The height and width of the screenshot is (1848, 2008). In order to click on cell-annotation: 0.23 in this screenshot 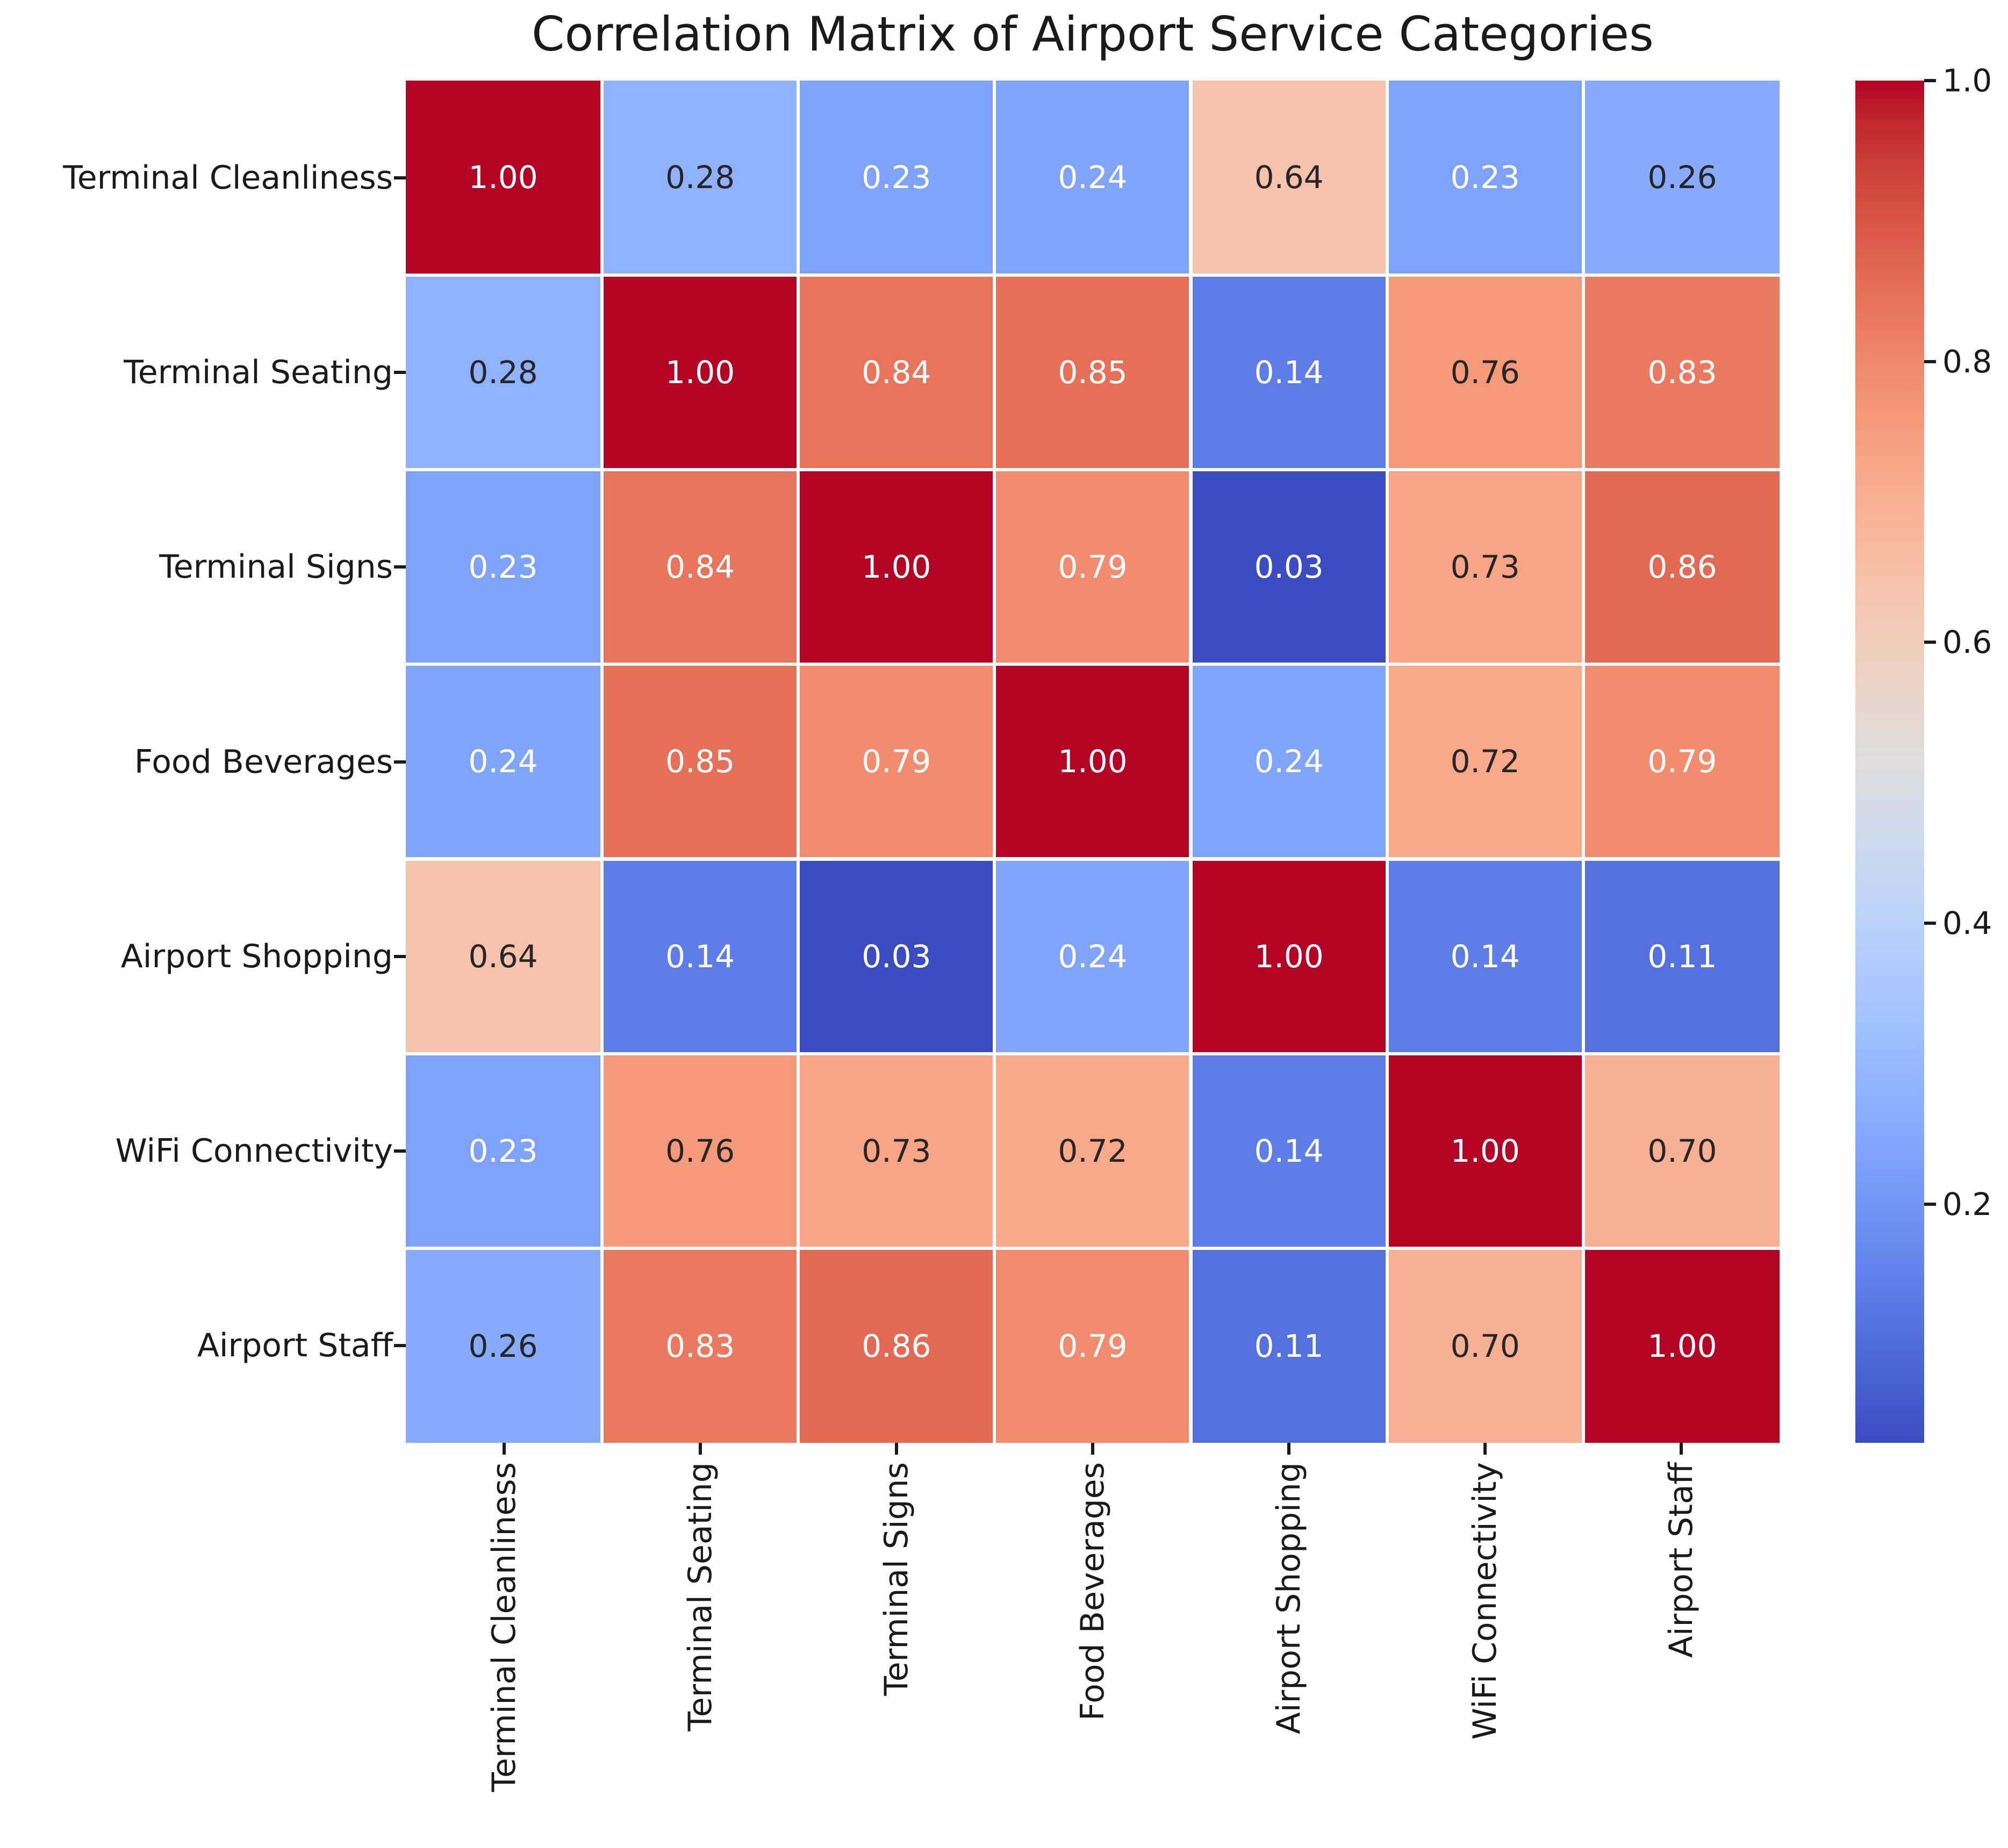, I will do `click(896, 177)`.